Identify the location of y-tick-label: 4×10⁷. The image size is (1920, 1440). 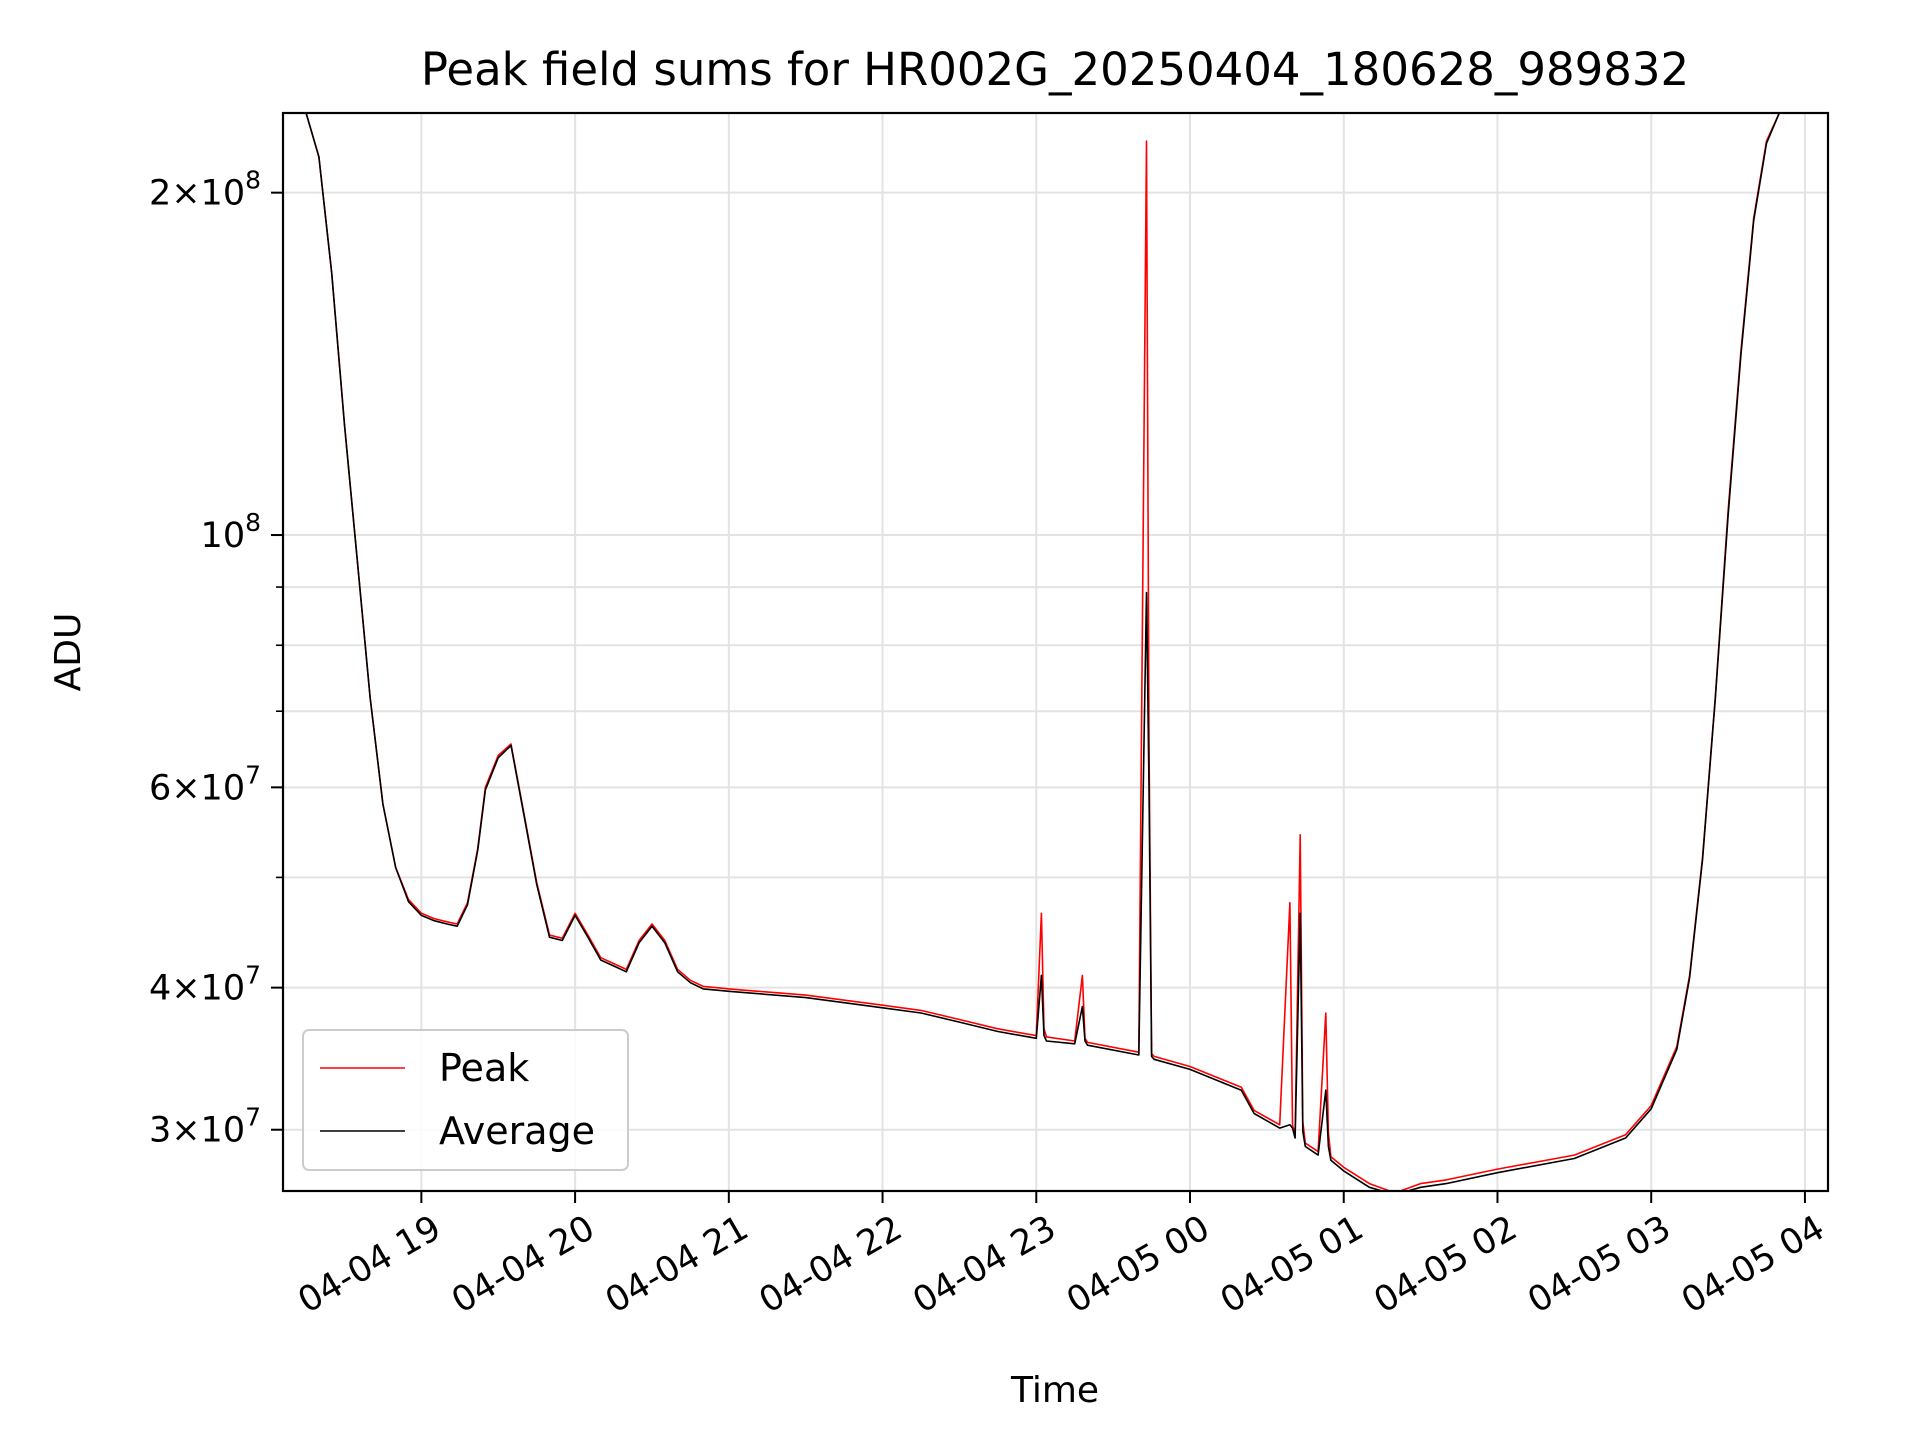
(205, 985).